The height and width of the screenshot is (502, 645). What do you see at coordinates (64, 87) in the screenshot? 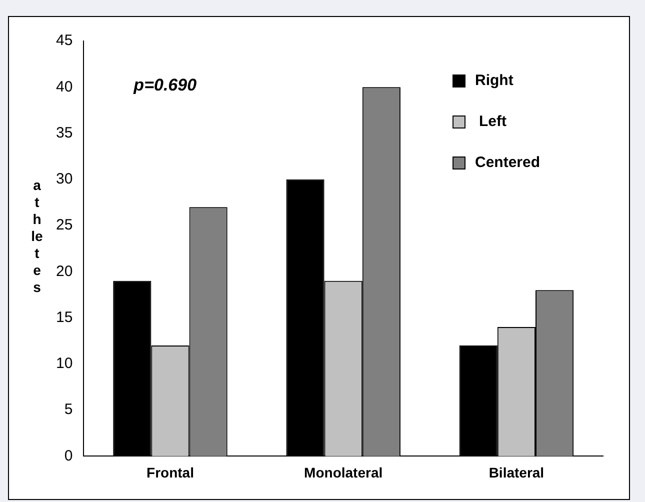
I see `y-tick-label: 40` at bounding box center [64, 87].